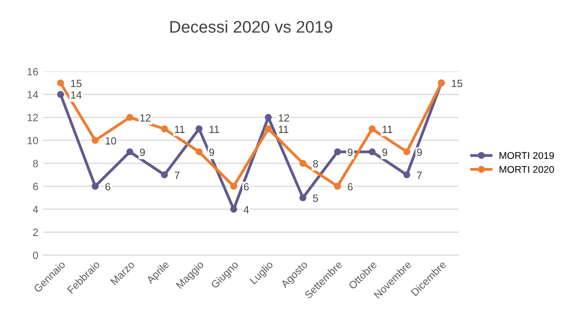 Image resolution: width=577 pixels, height=325 pixels. What do you see at coordinates (315, 164) in the screenshot?
I see `data-label: 8` at bounding box center [315, 164].